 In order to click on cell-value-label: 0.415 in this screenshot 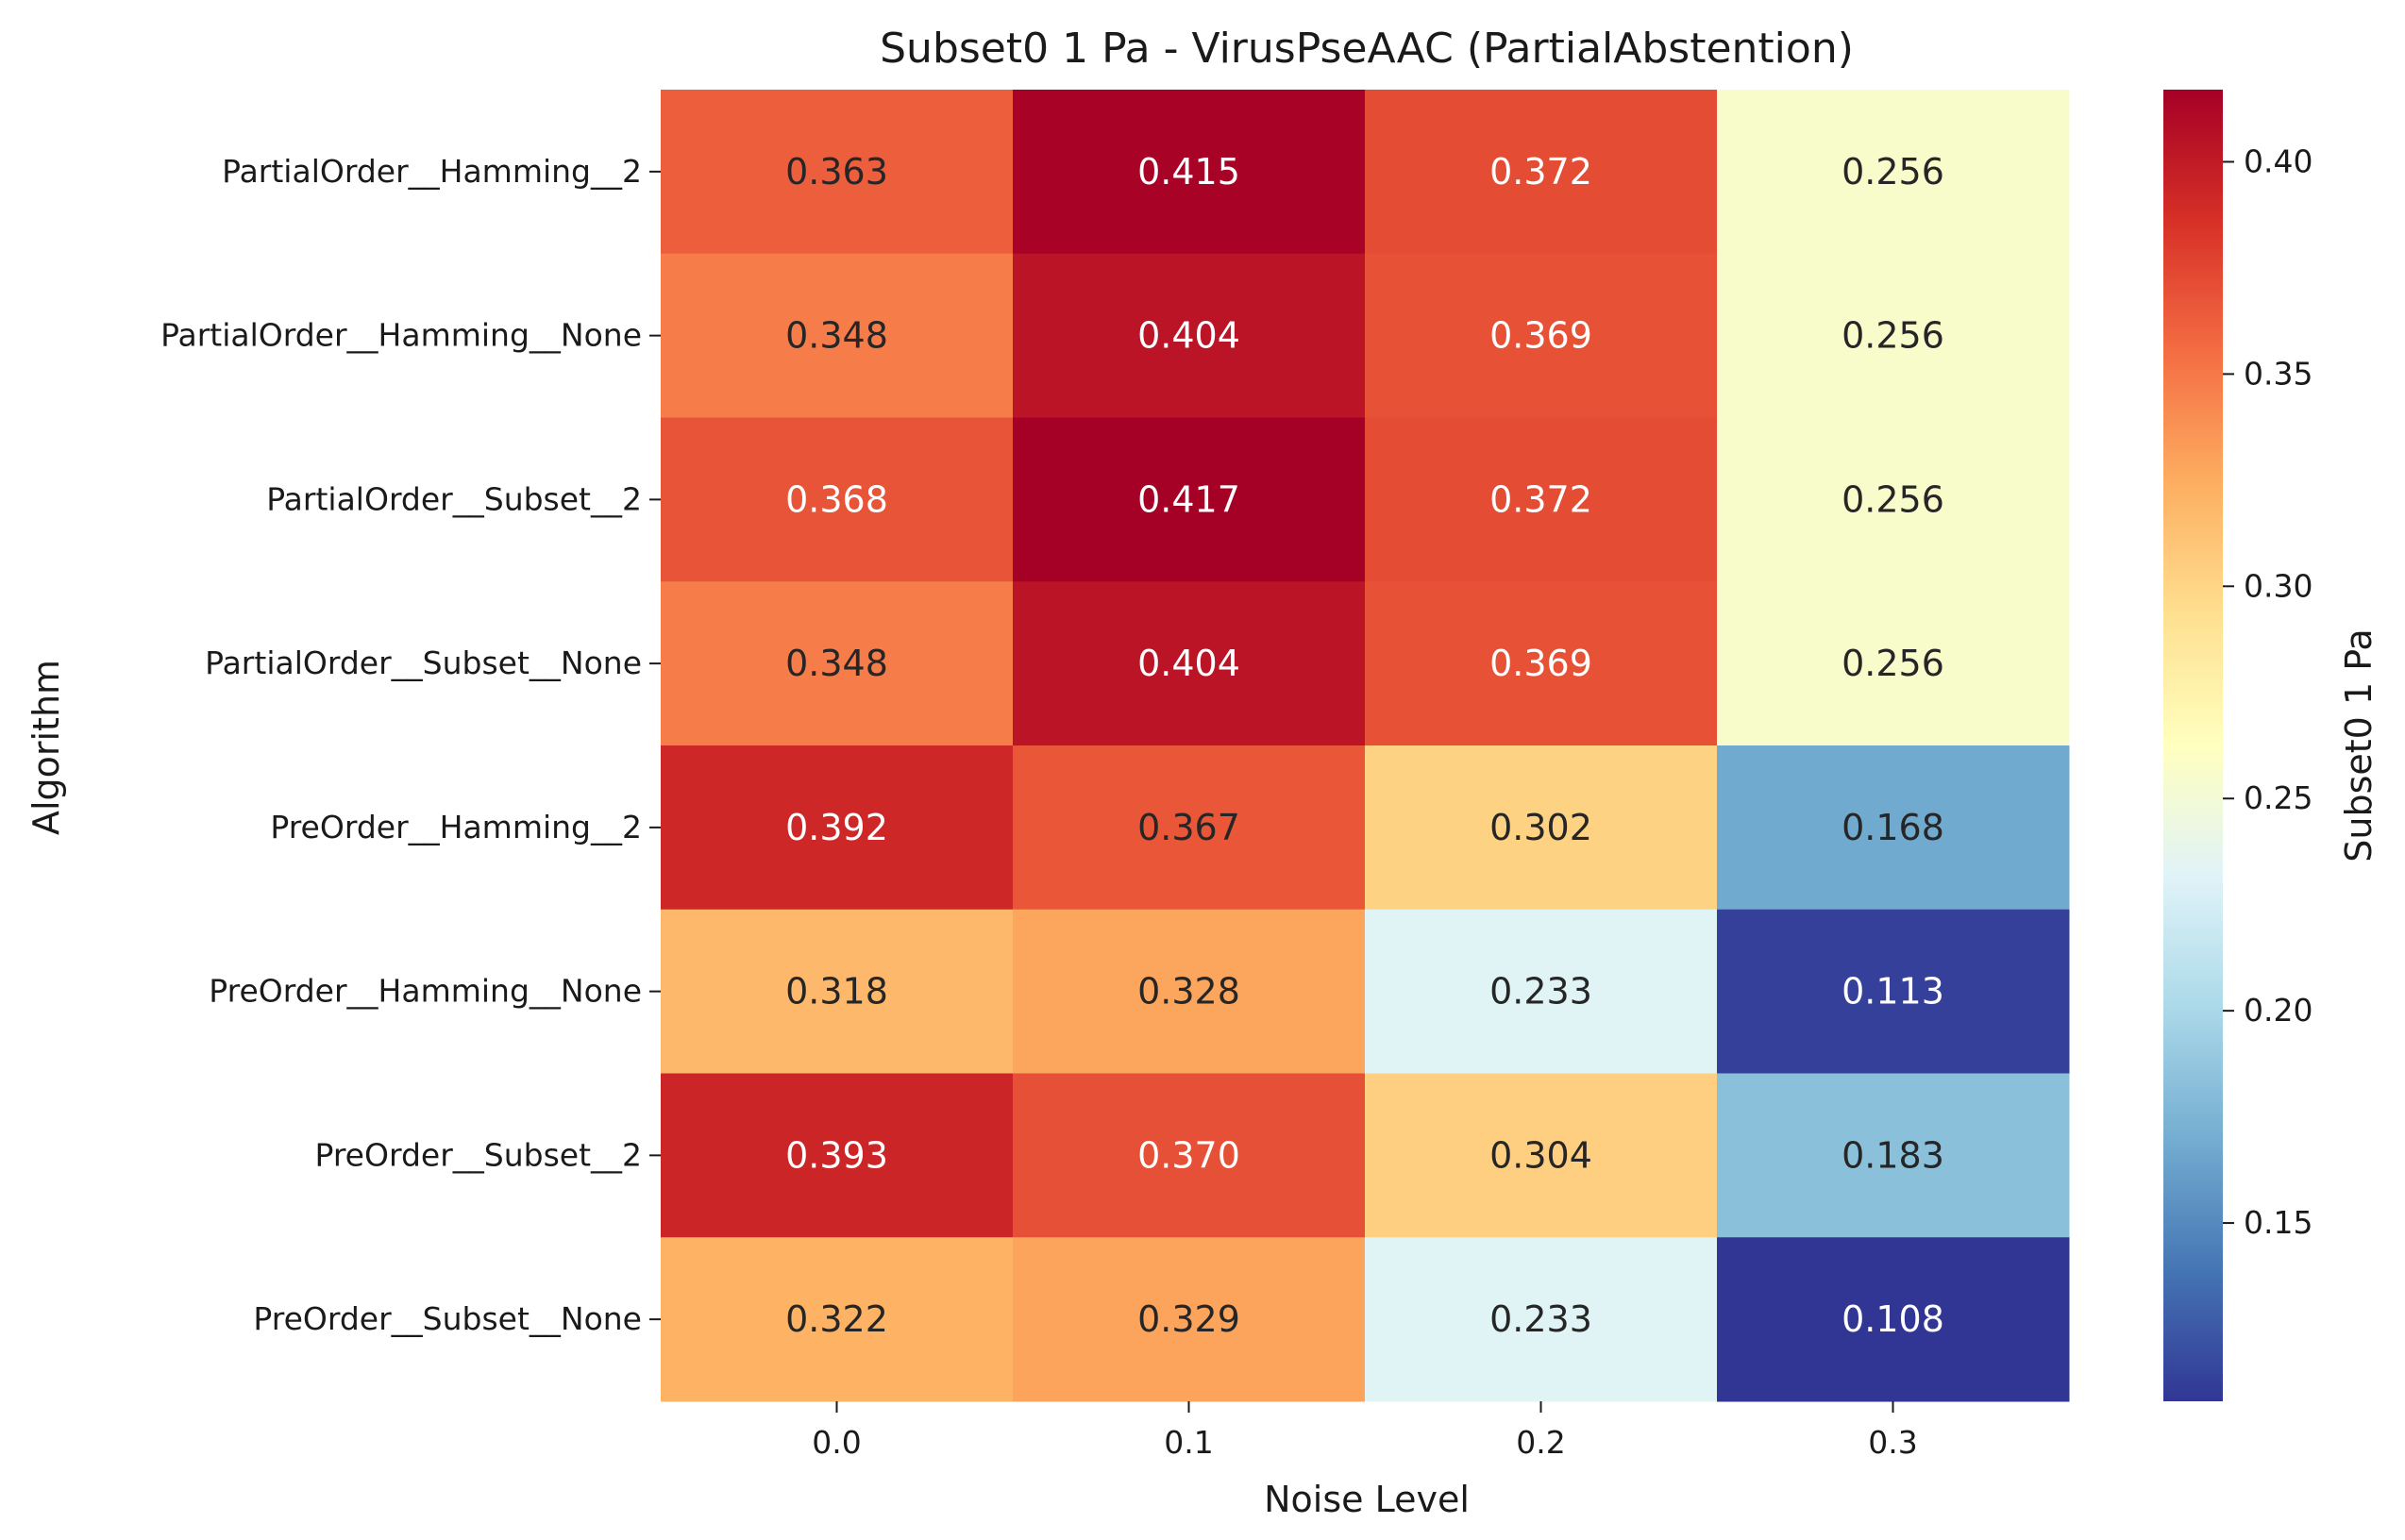, I will do `click(1188, 171)`.